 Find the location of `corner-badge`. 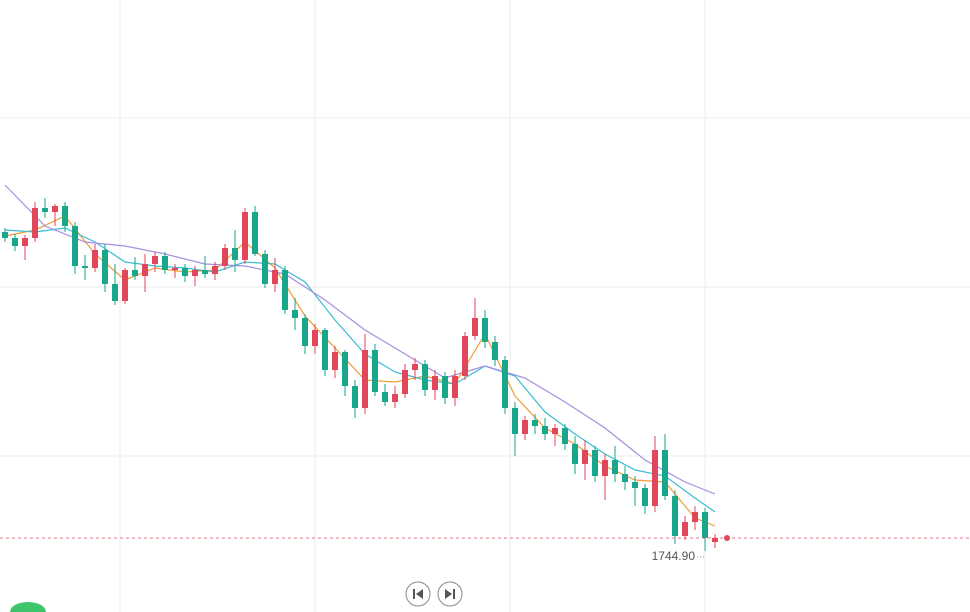

corner-badge is located at coordinates (28, 607).